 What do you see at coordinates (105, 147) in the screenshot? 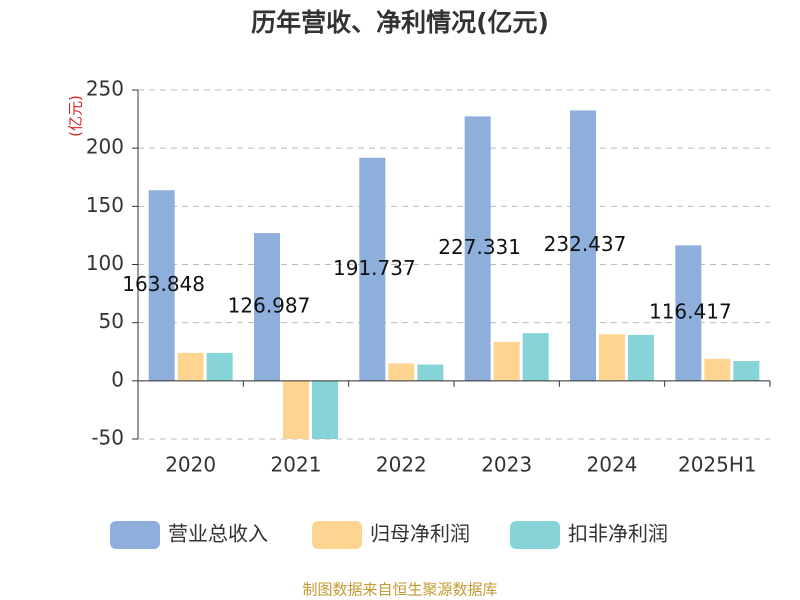
I see `y-tick-label: 200` at bounding box center [105, 147].